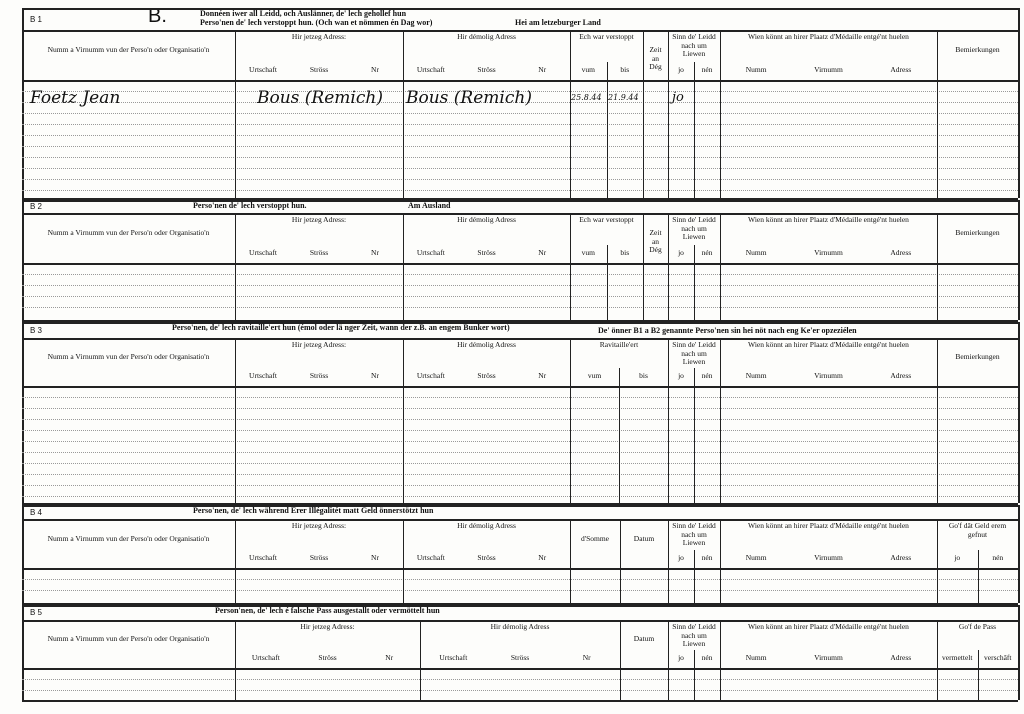 The image size is (1024, 714). I want to click on entry-name: Foetz Jean, so click(75, 98).